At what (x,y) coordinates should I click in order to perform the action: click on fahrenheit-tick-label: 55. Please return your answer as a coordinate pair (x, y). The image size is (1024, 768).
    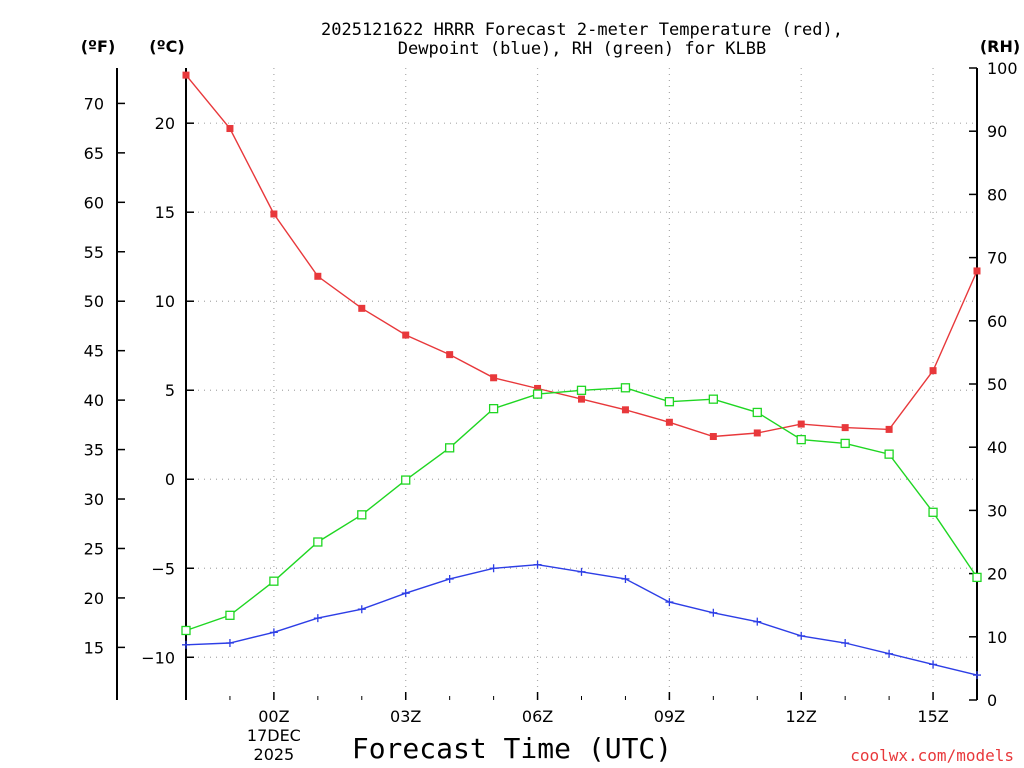
    Looking at the image, I should click on (94, 252).